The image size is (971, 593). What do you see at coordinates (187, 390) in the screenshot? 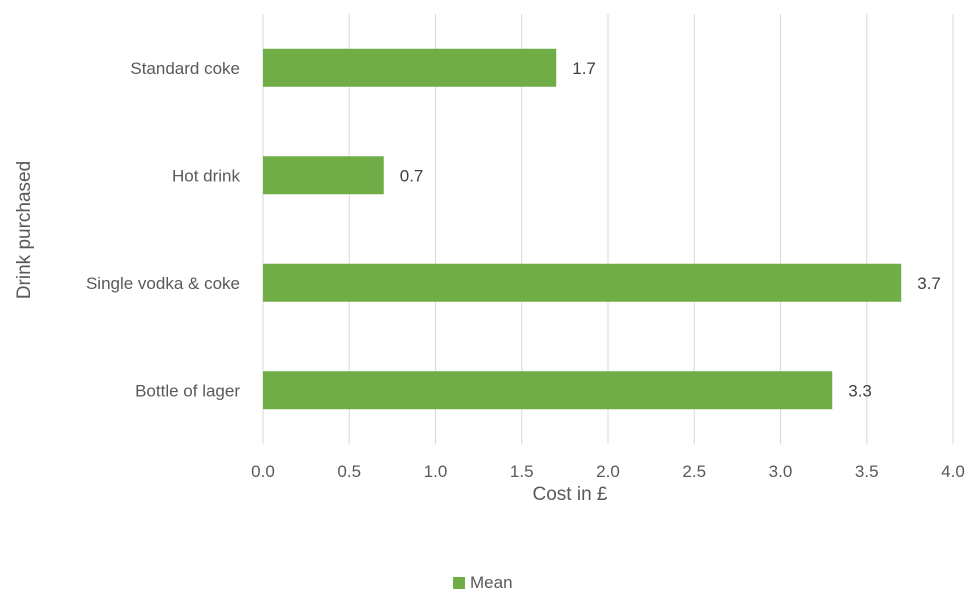
I see `category-label: Bottle of lager` at bounding box center [187, 390].